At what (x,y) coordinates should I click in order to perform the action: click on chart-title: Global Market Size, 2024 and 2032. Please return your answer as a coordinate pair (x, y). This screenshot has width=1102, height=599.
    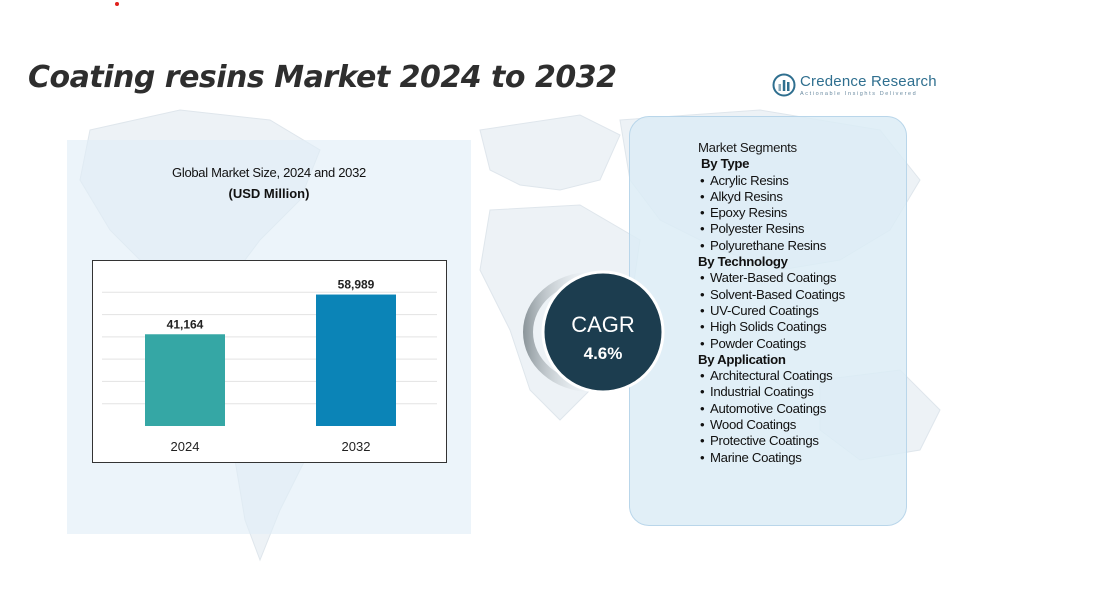
    Looking at the image, I should click on (269, 172).